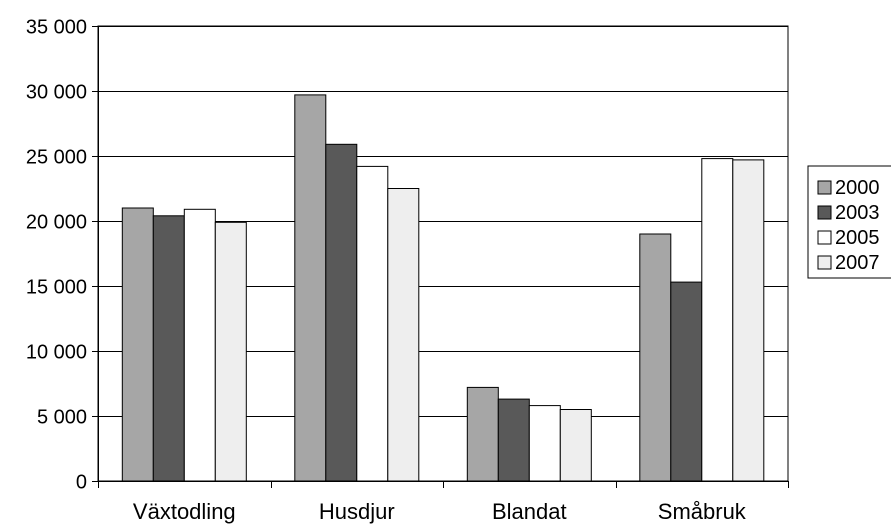  What do you see at coordinates (184, 511) in the screenshot?
I see `x-category-label: Växtodling` at bounding box center [184, 511].